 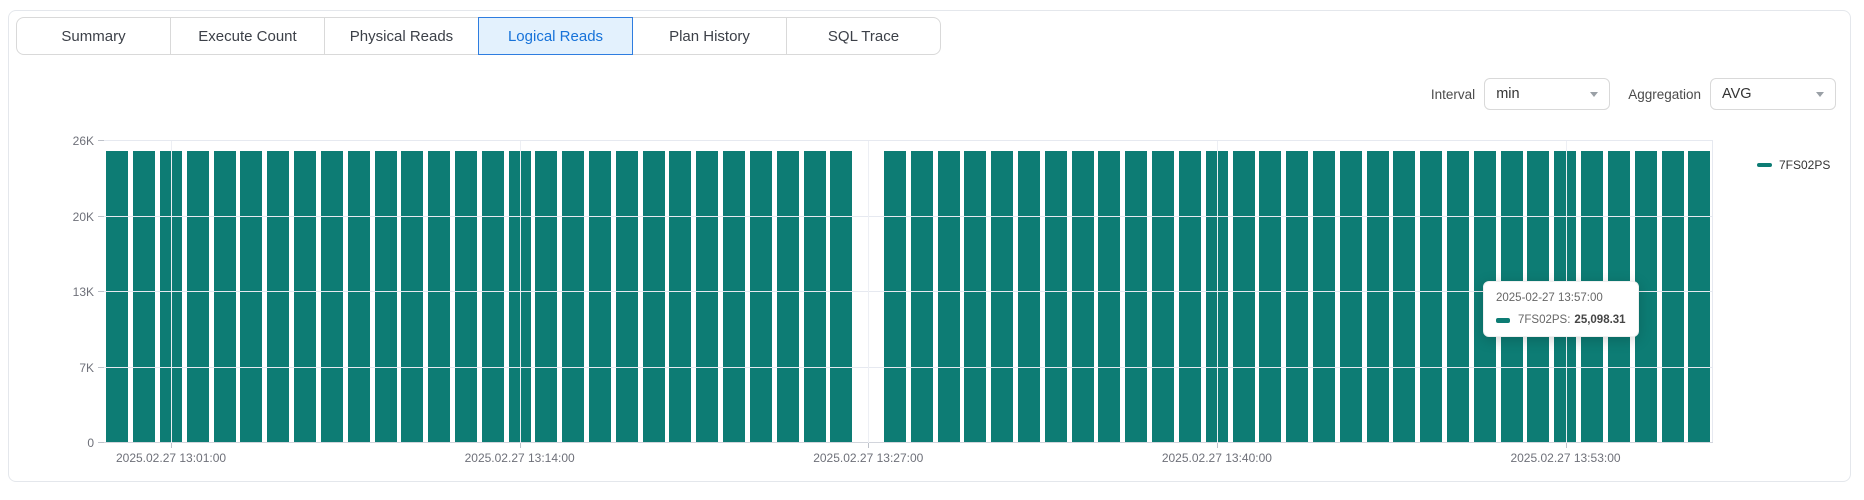 What do you see at coordinates (331, 296) in the screenshot?
I see `bar-13:07` at bounding box center [331, 296].